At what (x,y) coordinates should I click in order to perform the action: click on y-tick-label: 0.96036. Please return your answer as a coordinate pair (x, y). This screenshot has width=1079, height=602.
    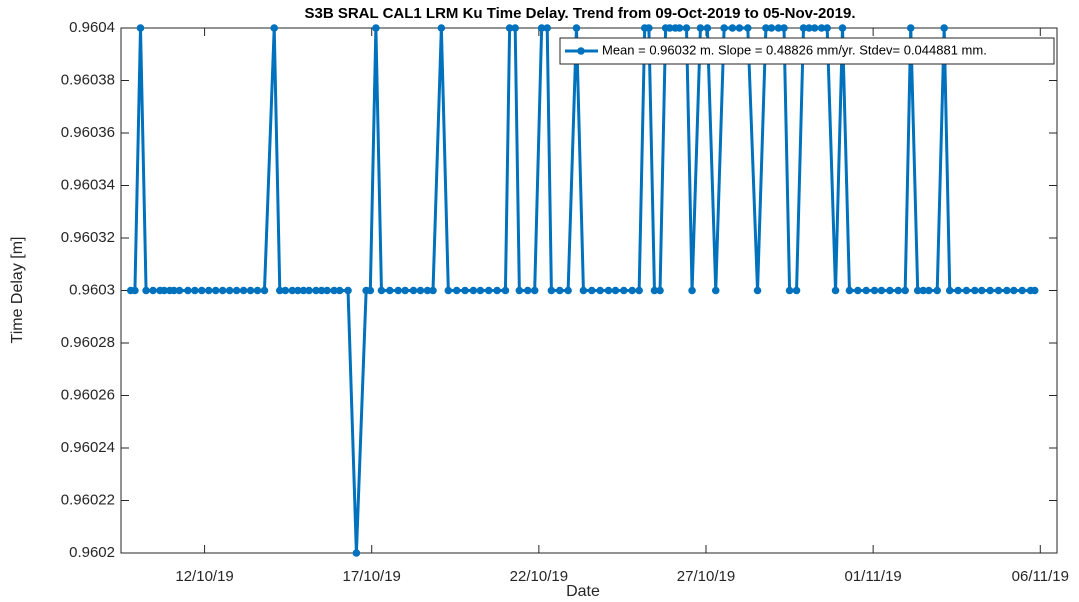
    Looking at the image, I should click on (88, 132).